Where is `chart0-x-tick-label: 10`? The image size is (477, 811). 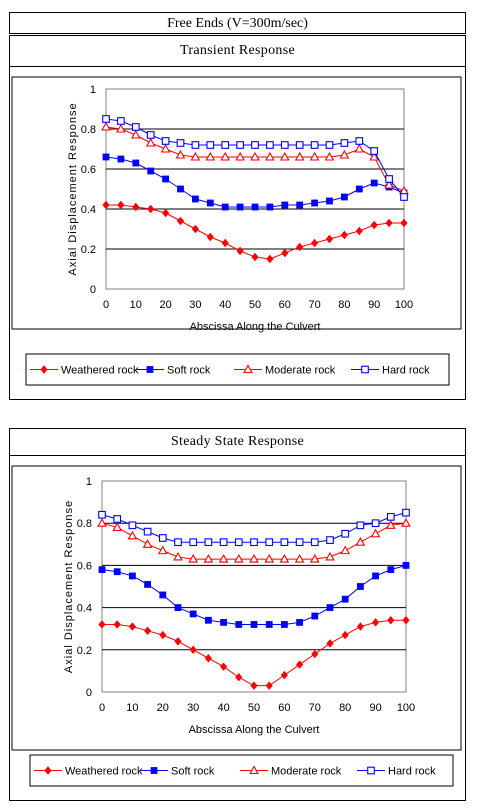
chart0-x-tick-label: 10 is located at coordinates (136, 305).